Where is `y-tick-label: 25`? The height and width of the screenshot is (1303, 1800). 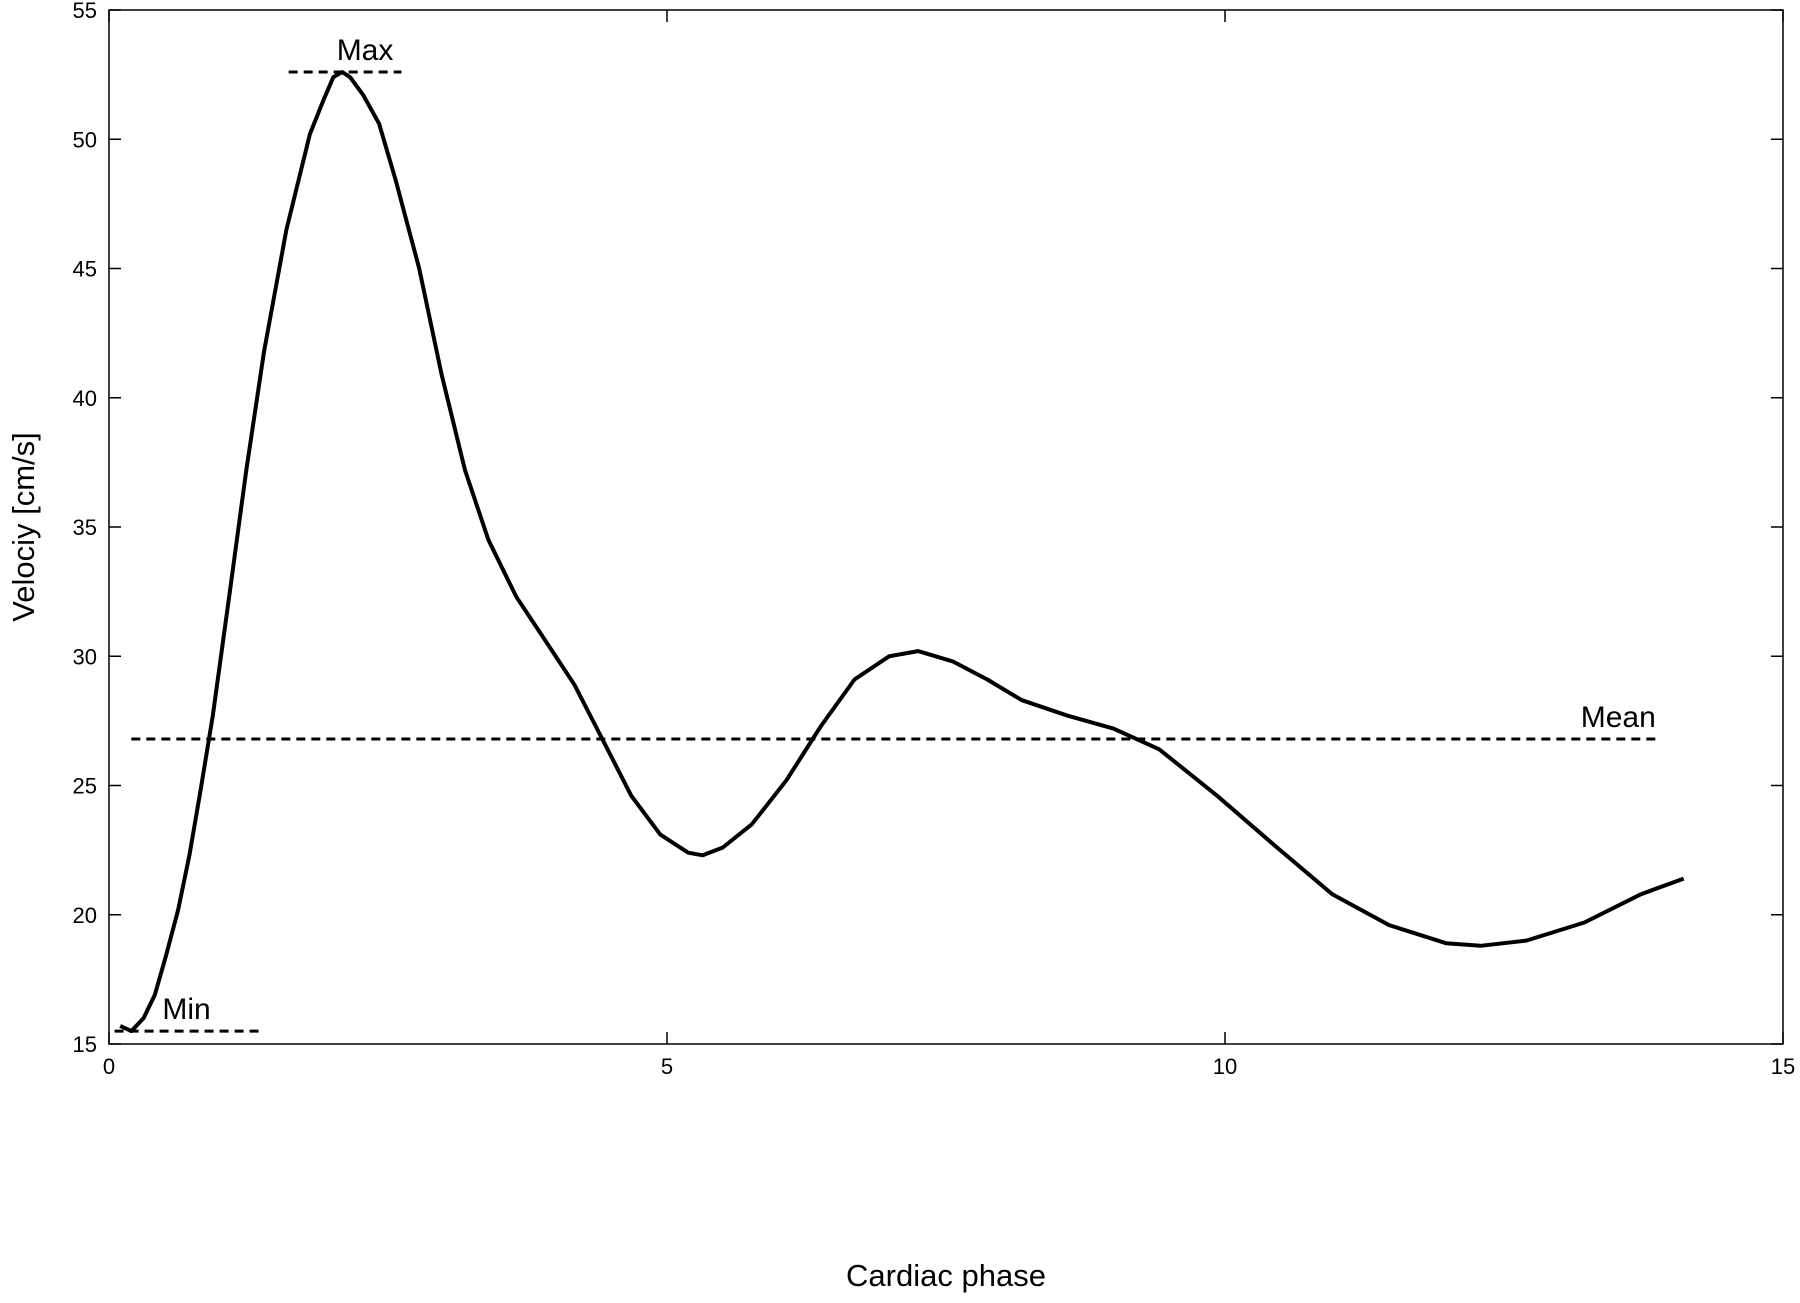
y-tick-label: 25 is located at coordinates (85, 786).